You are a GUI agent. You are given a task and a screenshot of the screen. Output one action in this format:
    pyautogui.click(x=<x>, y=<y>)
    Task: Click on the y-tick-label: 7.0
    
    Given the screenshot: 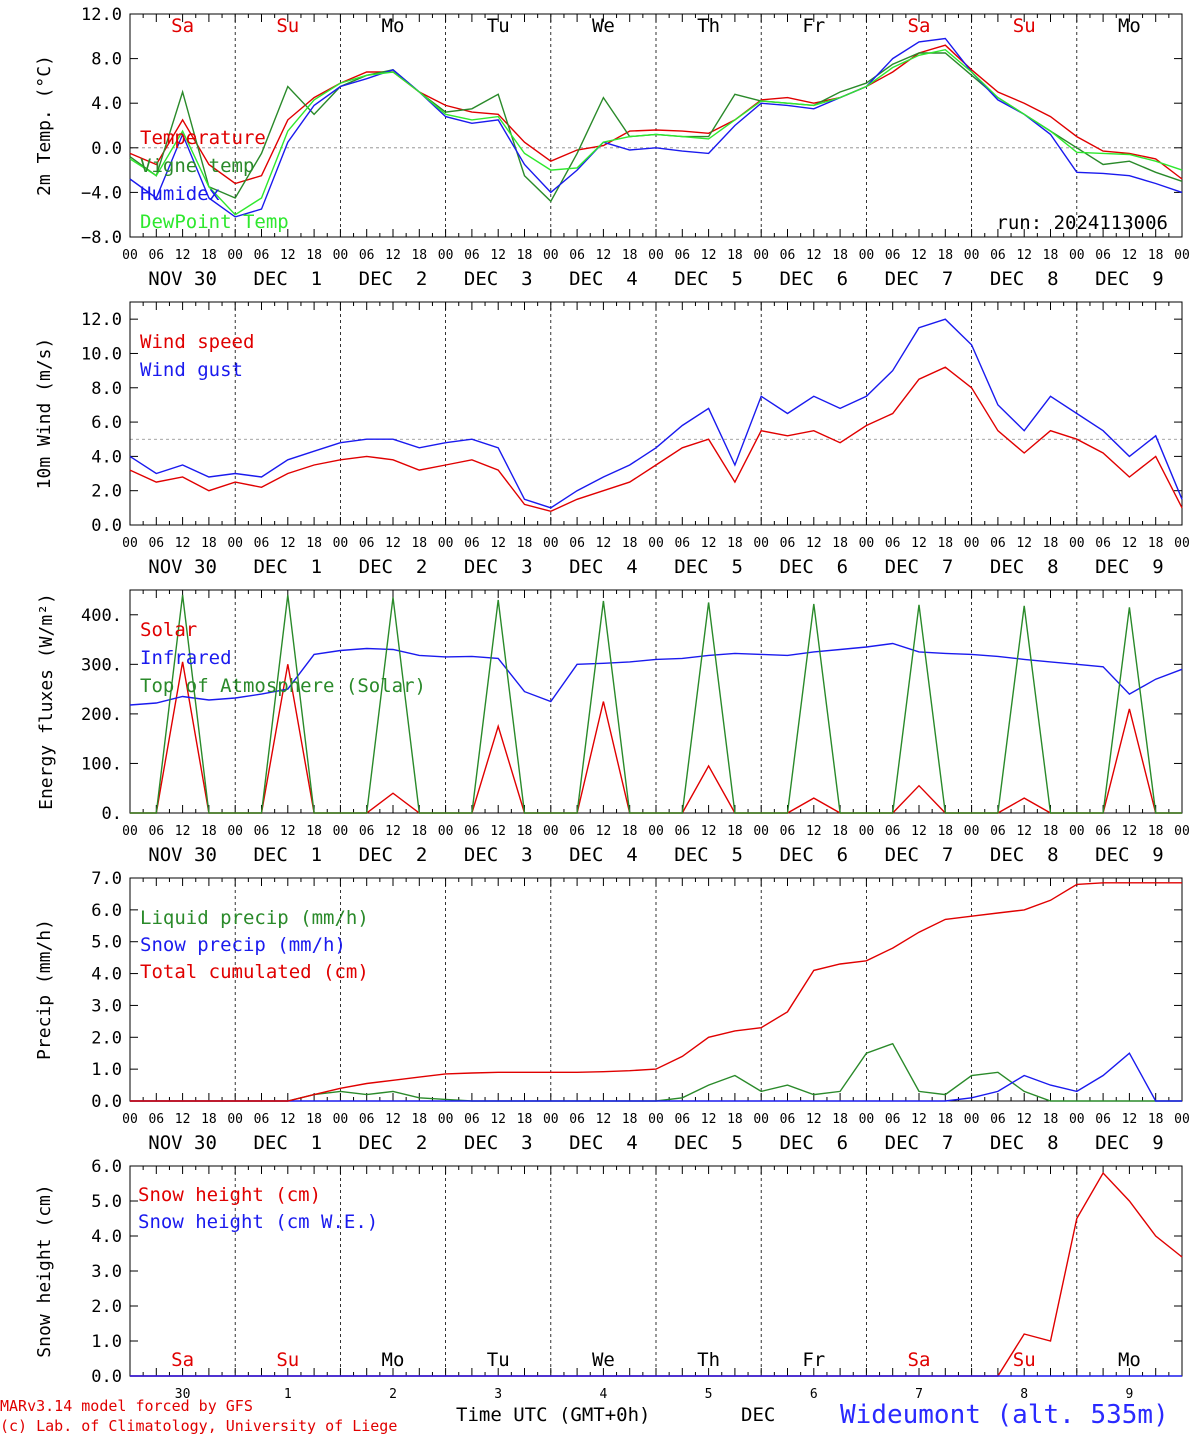 What is the action you would take?
    pyautogui.click(x=106, y=879)
    